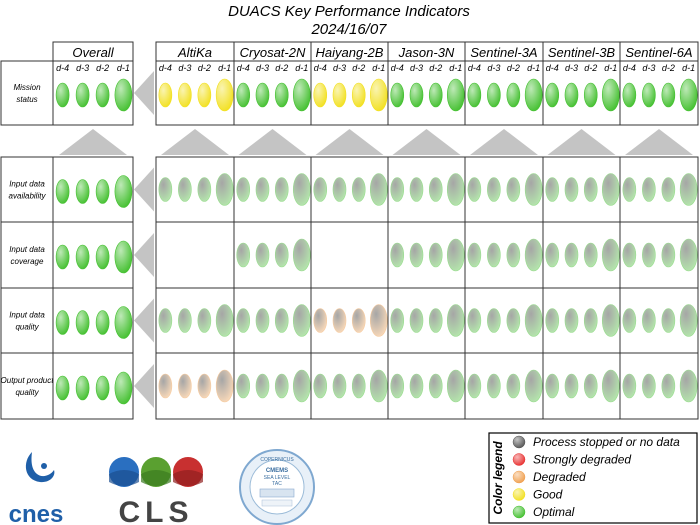 Image resolution: width=700 pixels, height=525 pixels. Describe the element at coordinates (277, 460) in the screenshot. I see `cmems-top-text: COPERNICUS` at that location.